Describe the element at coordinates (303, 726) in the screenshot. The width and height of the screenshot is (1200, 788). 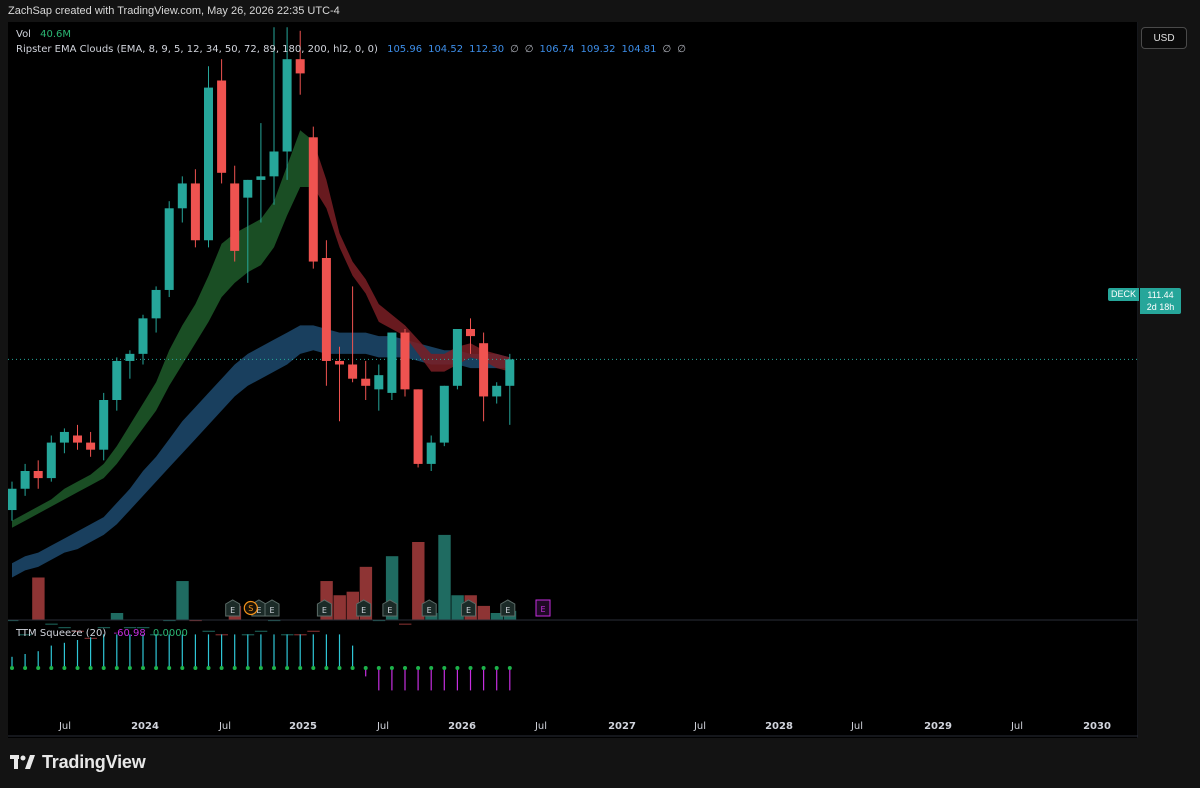
I see `time-axis-label: 2025` at that location.